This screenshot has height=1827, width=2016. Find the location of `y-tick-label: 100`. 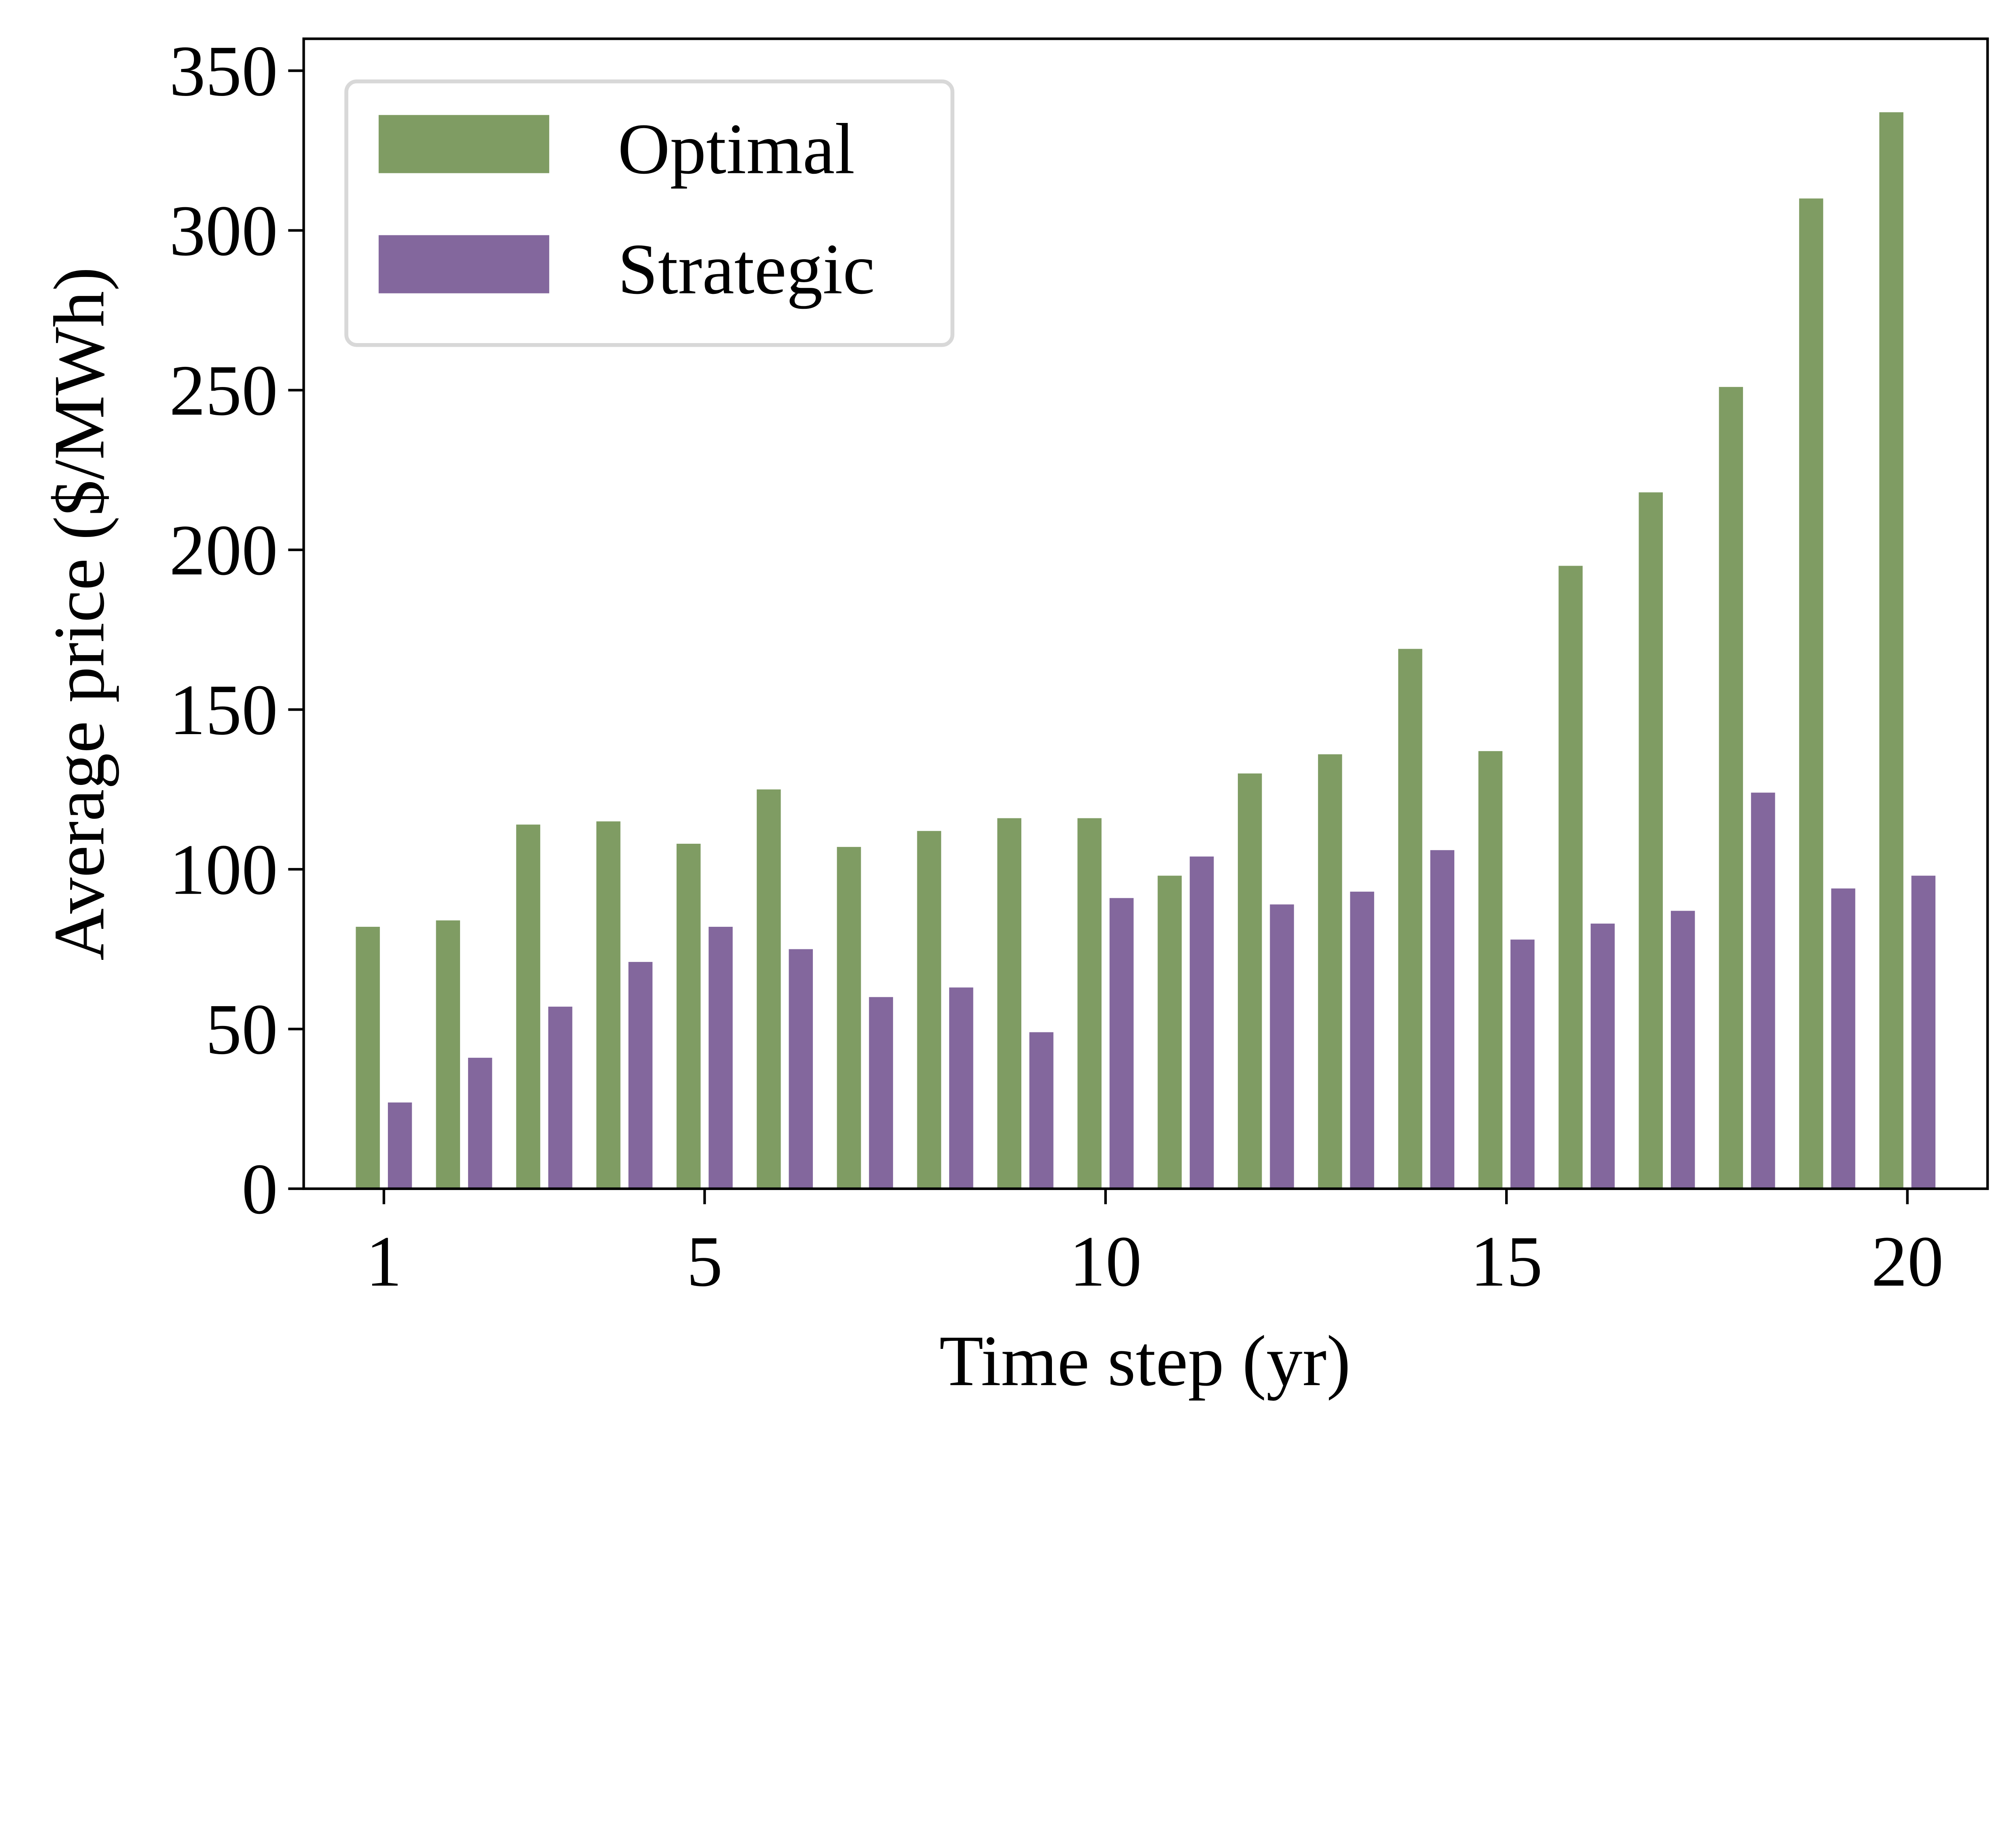

y-tick-label: 100 is located at coordinates (224, 869).